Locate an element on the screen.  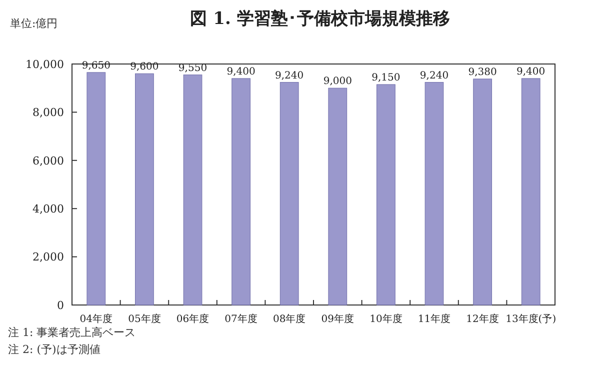
y-tick-label: 2,000 is located at coordinates (48, 257).